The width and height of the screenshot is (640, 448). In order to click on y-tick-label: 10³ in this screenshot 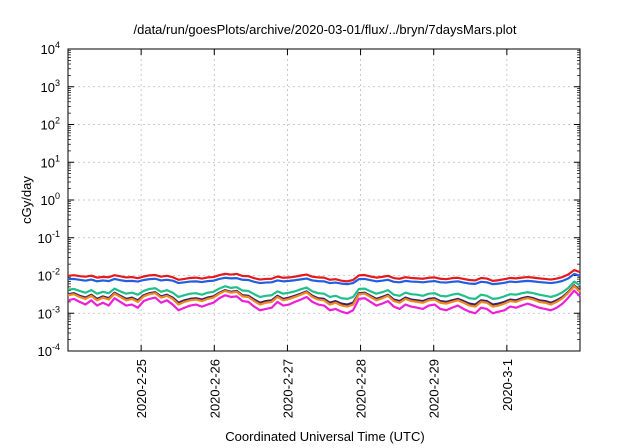, I will do `click(50, 86)`.